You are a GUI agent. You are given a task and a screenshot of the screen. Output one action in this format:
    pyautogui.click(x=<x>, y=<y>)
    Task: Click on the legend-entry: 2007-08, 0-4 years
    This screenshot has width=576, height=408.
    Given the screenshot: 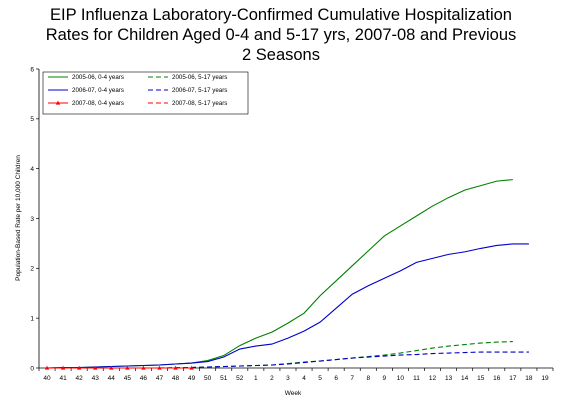 What is the action you would take?
    pyautogui.click(x=86, y=103)
    